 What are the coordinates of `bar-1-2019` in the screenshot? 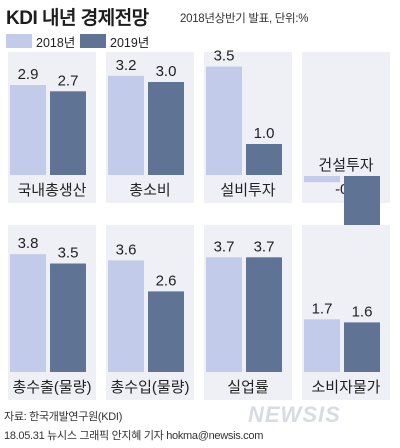 It's located at (166, 128).